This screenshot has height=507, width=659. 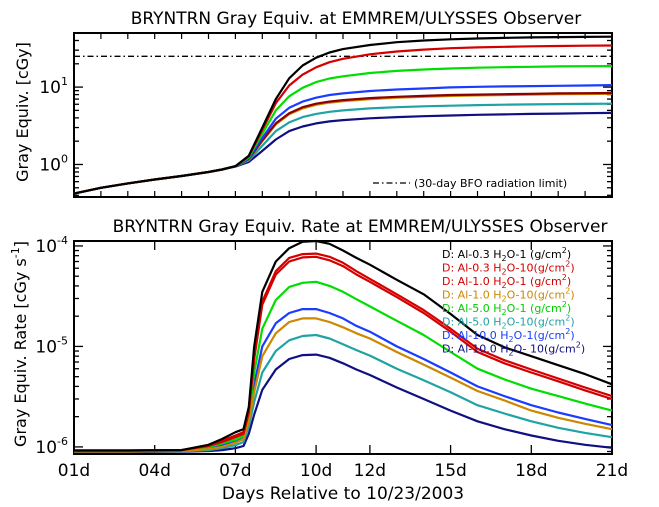 I want to click on reference-line-legend: (30-day BFO radiation limit), so click(x=470, y=183).